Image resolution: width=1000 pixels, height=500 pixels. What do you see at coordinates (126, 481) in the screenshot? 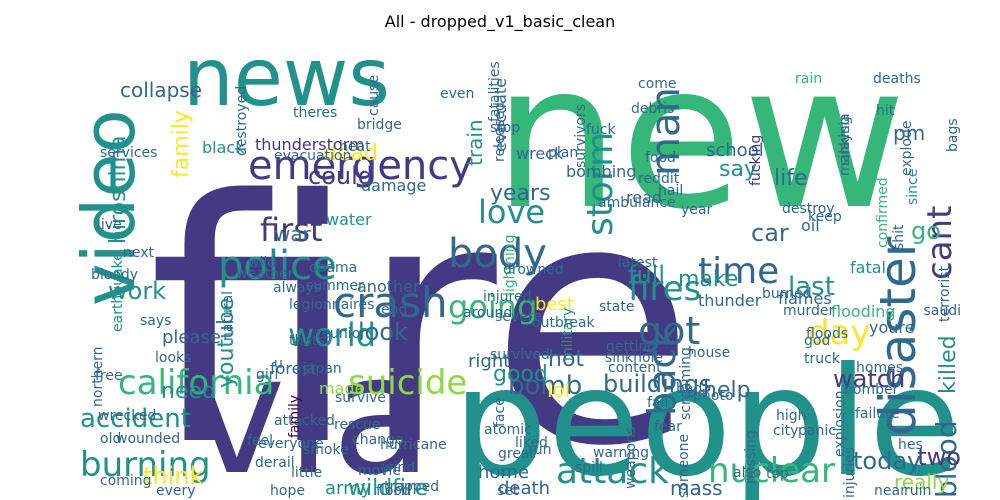
I see `word-coming: coming` at bounding box center [126, 481].